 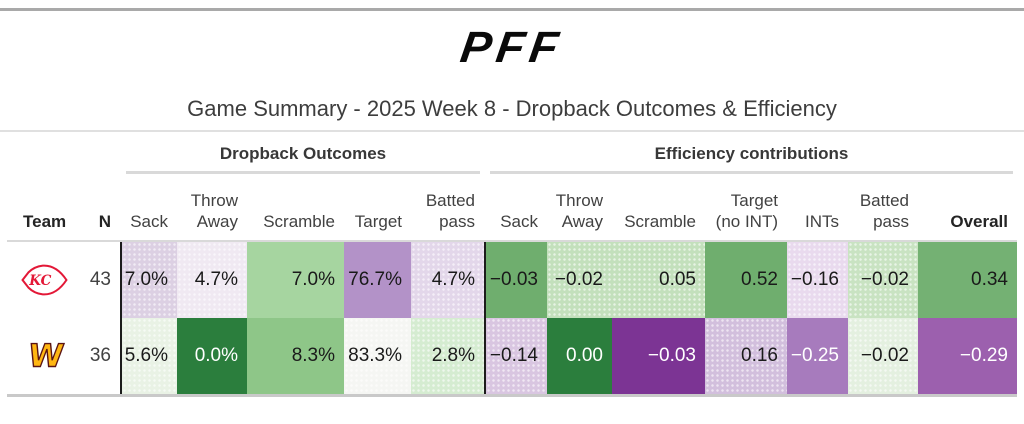 I want to click on cell-eff-scramble: 0.05, so click(x=658, y=280).